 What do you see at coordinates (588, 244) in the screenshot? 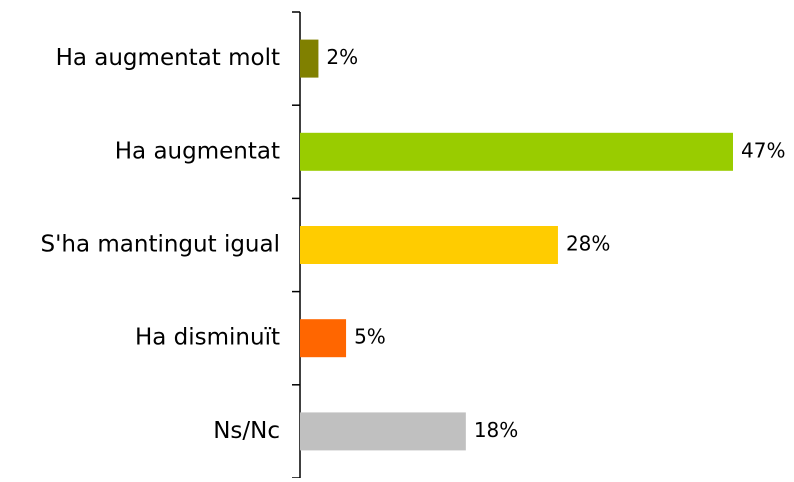
I see `value-label: 28%` at bounding box center [588, 244].